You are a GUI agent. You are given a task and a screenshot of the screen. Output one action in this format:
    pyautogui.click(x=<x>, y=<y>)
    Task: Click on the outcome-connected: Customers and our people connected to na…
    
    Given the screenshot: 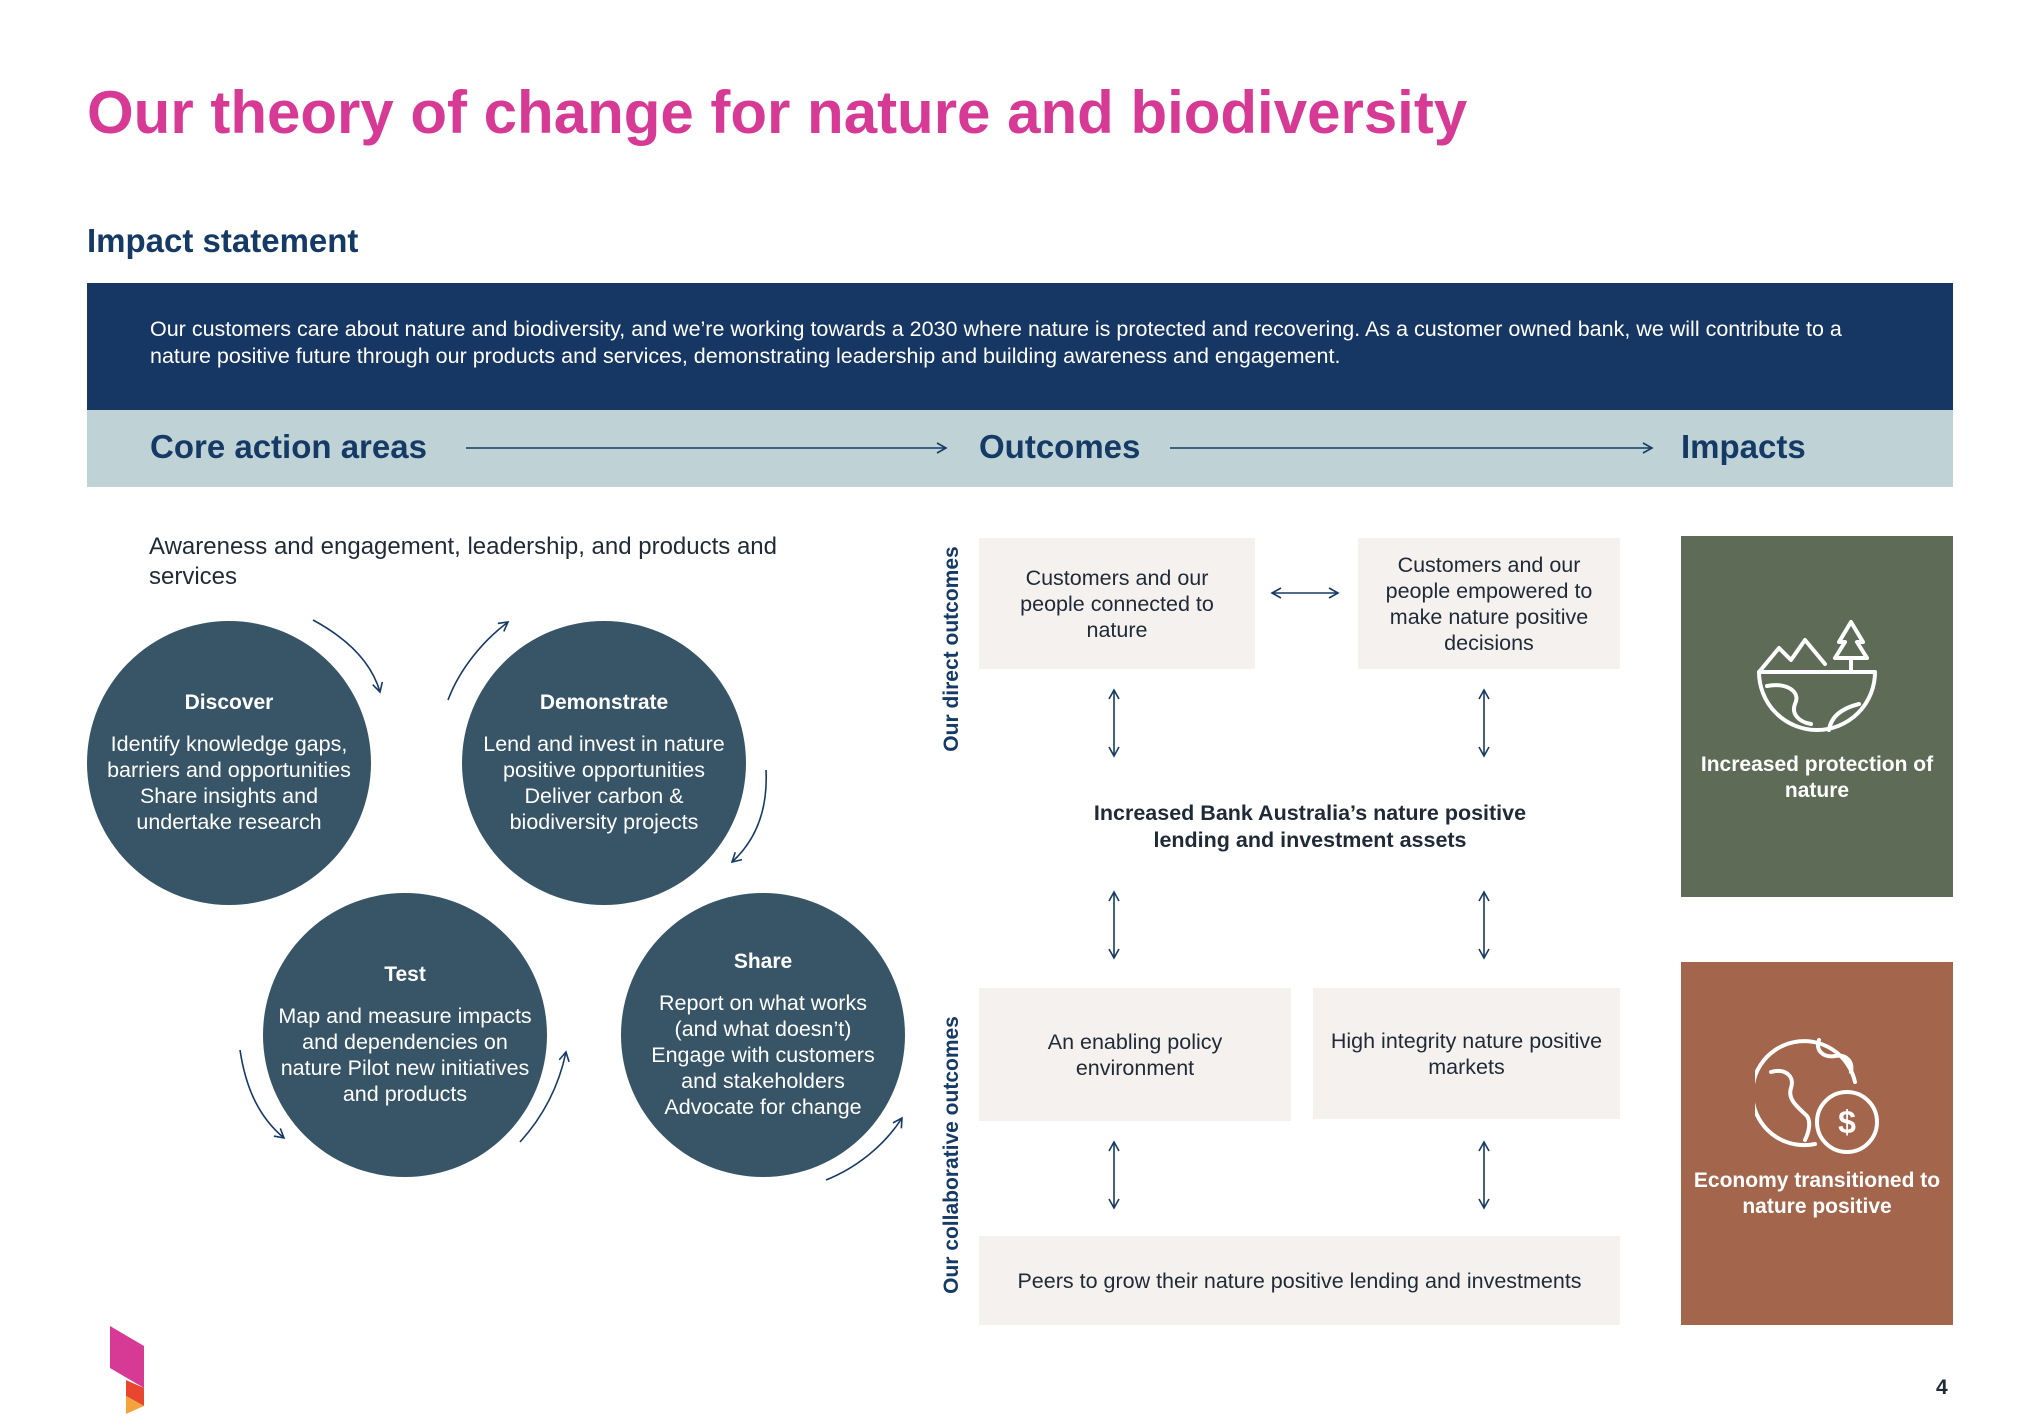 What is the action you would take?
    pyautogui.click(x=1117, y=603)
    